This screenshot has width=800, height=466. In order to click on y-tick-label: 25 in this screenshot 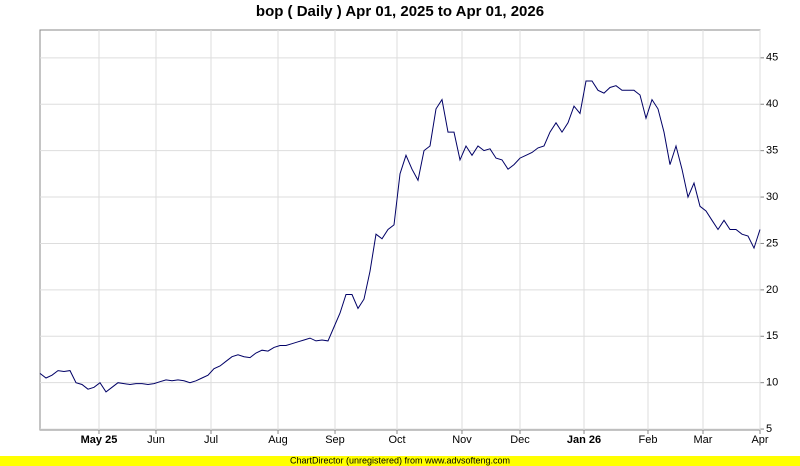, I will do `click(772, 243)`.